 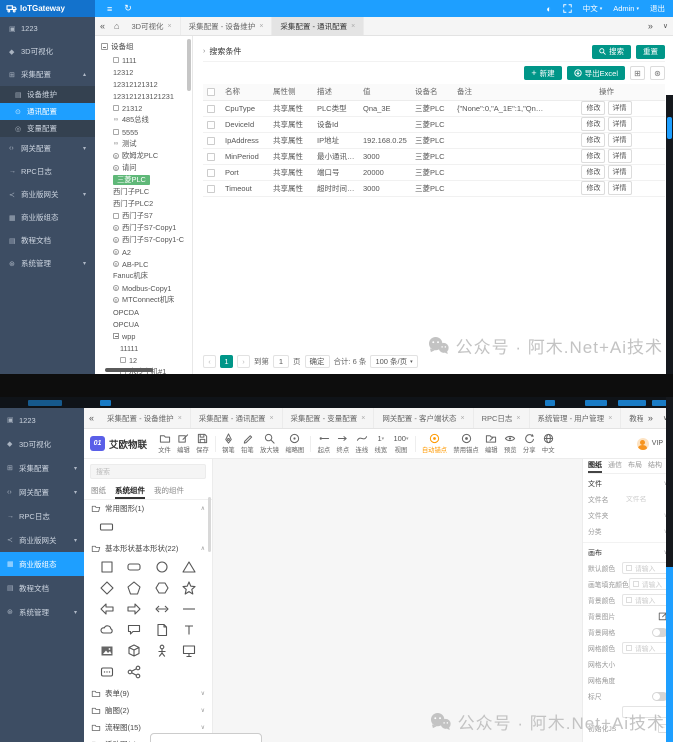 What do you see at coordinates (47, 51) in the screenshot?
I see `sidebar-item: ◆ 3D可视化` at bounding box center [47, 51].